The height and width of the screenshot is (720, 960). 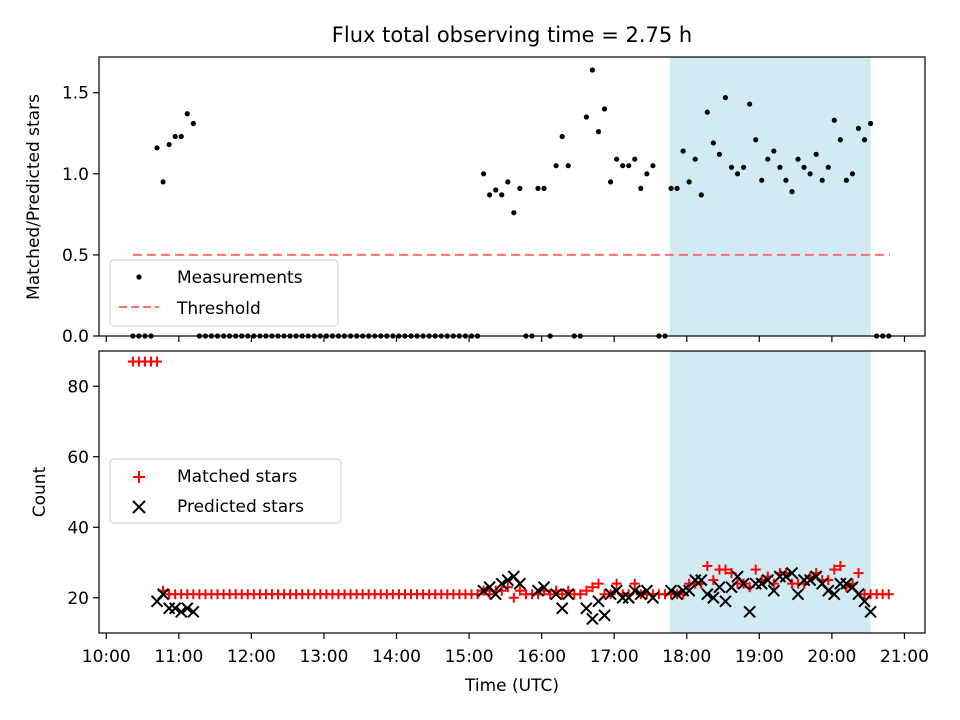 I want to click on y-tick-label: 60, so click(x=78, y=458).